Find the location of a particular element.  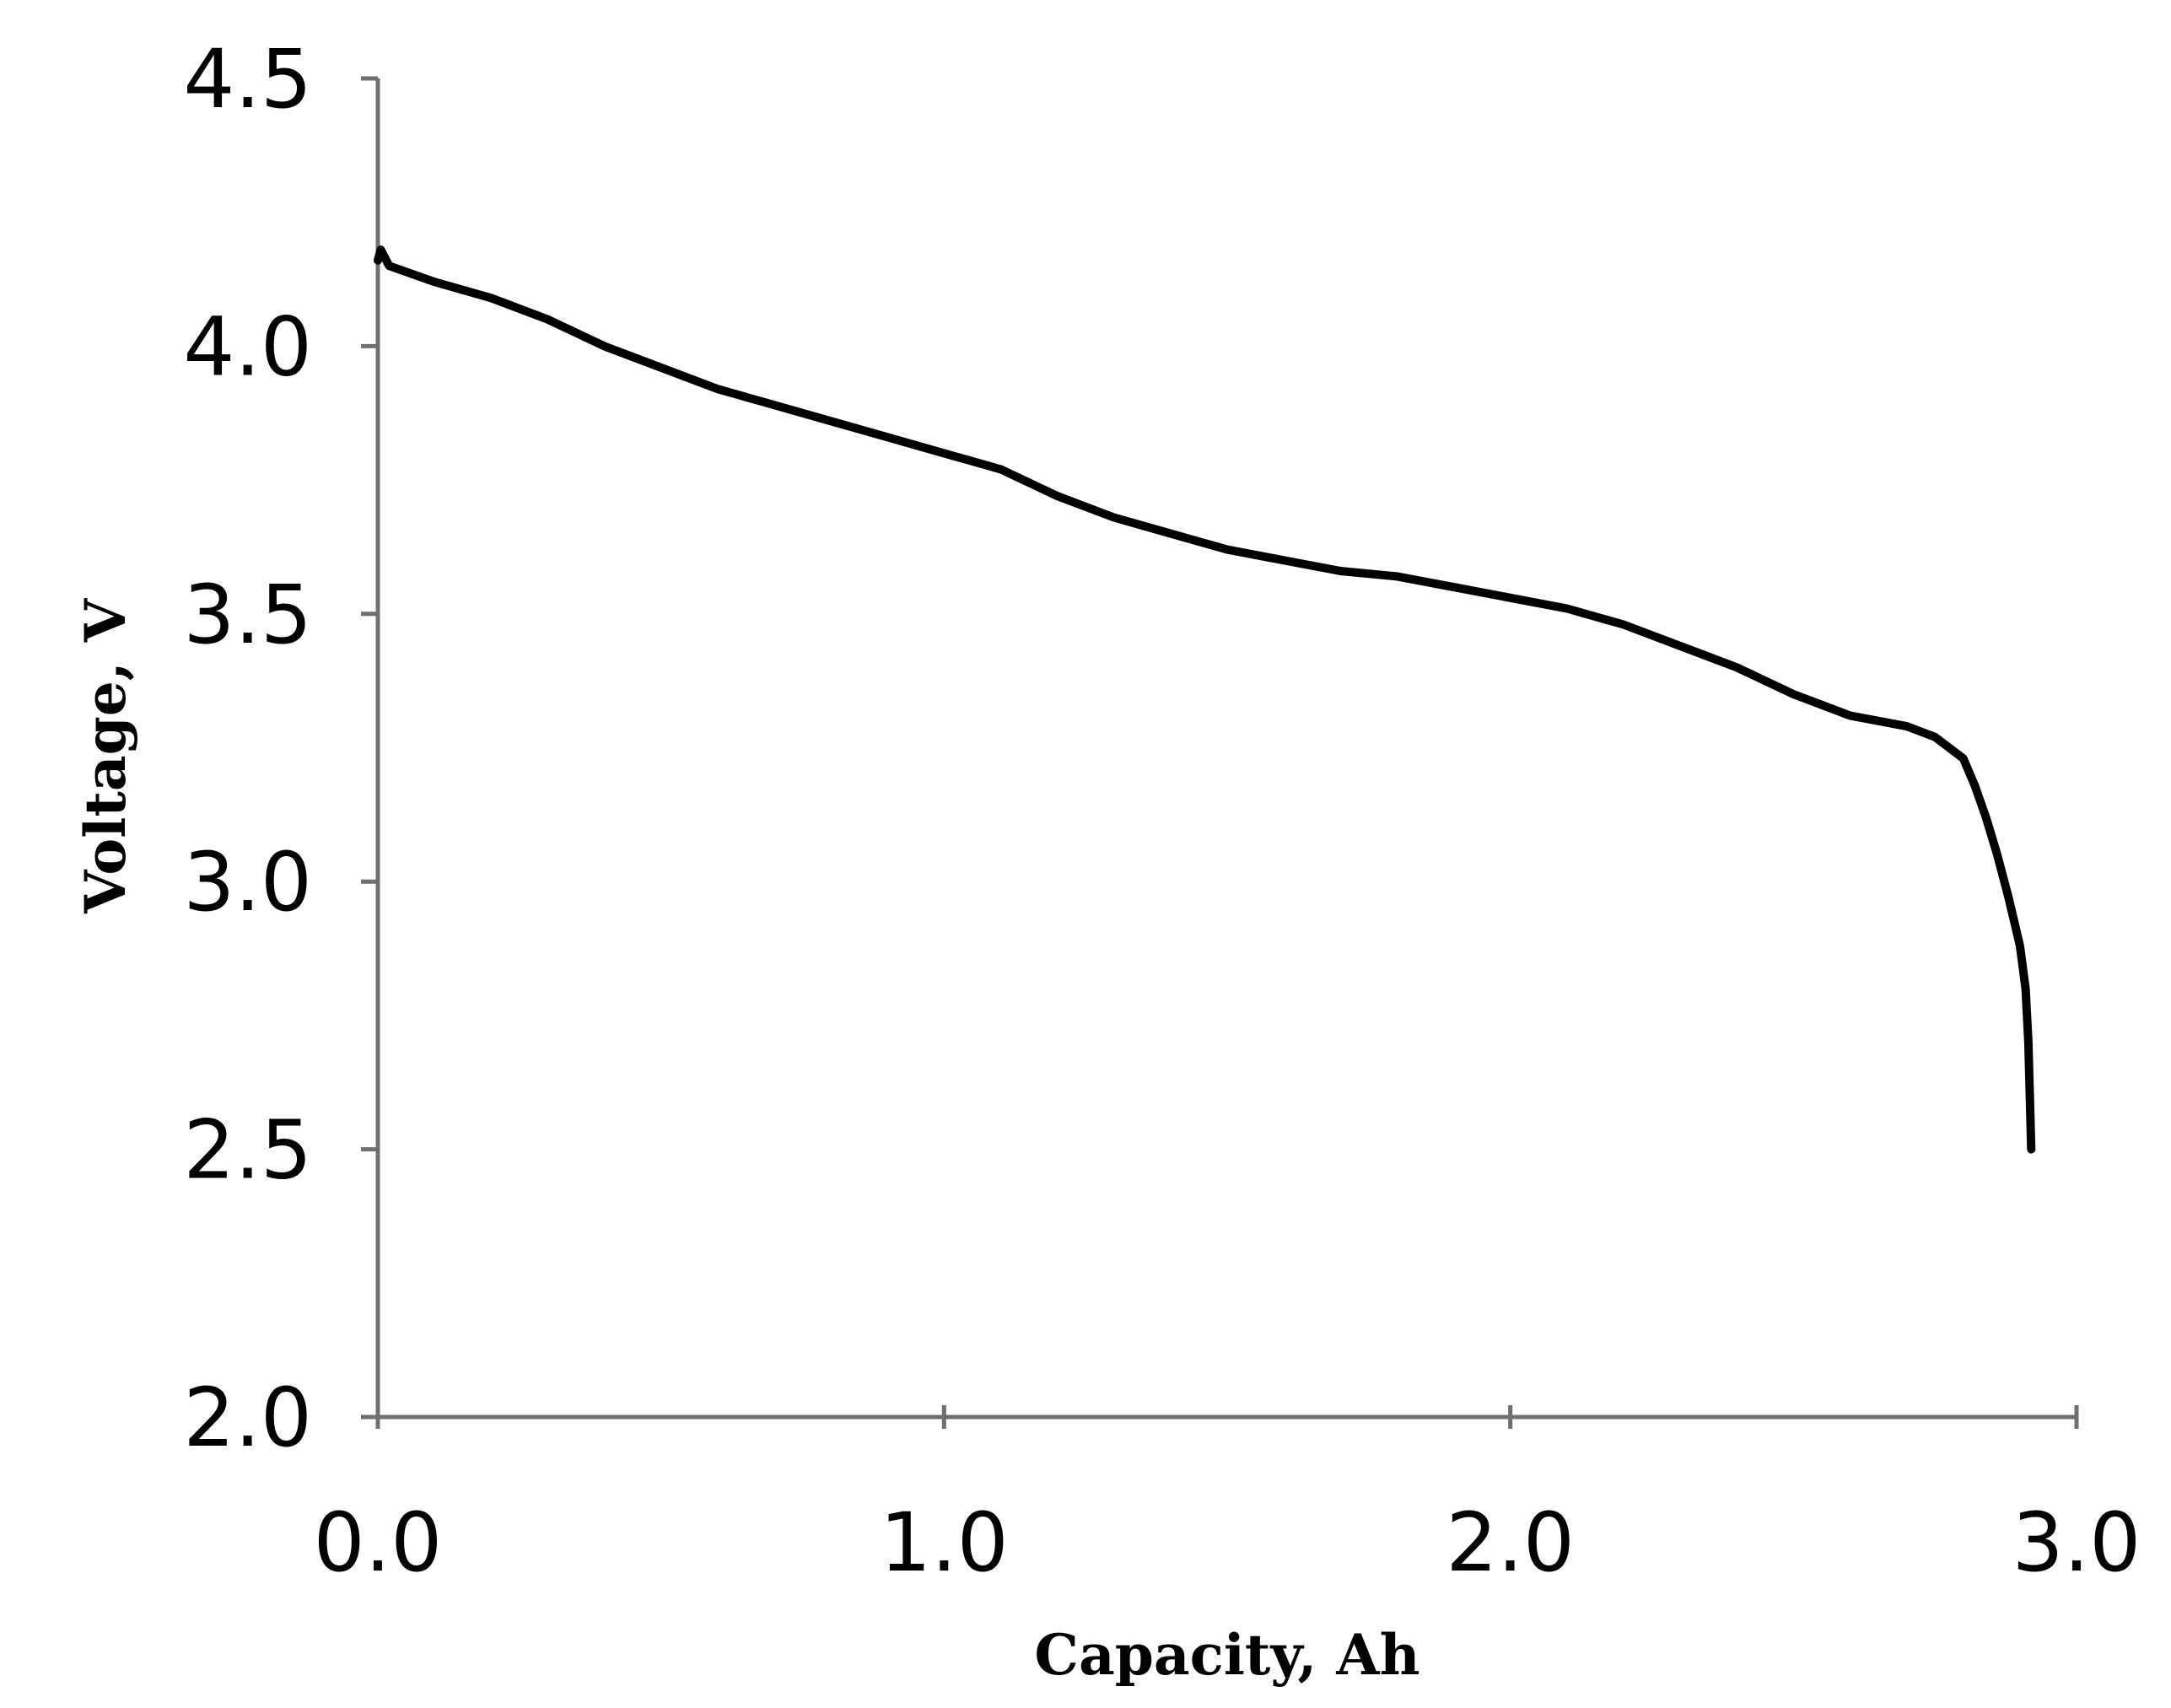

y-tick-label: 3.5 is located at coordinates (247, 615).